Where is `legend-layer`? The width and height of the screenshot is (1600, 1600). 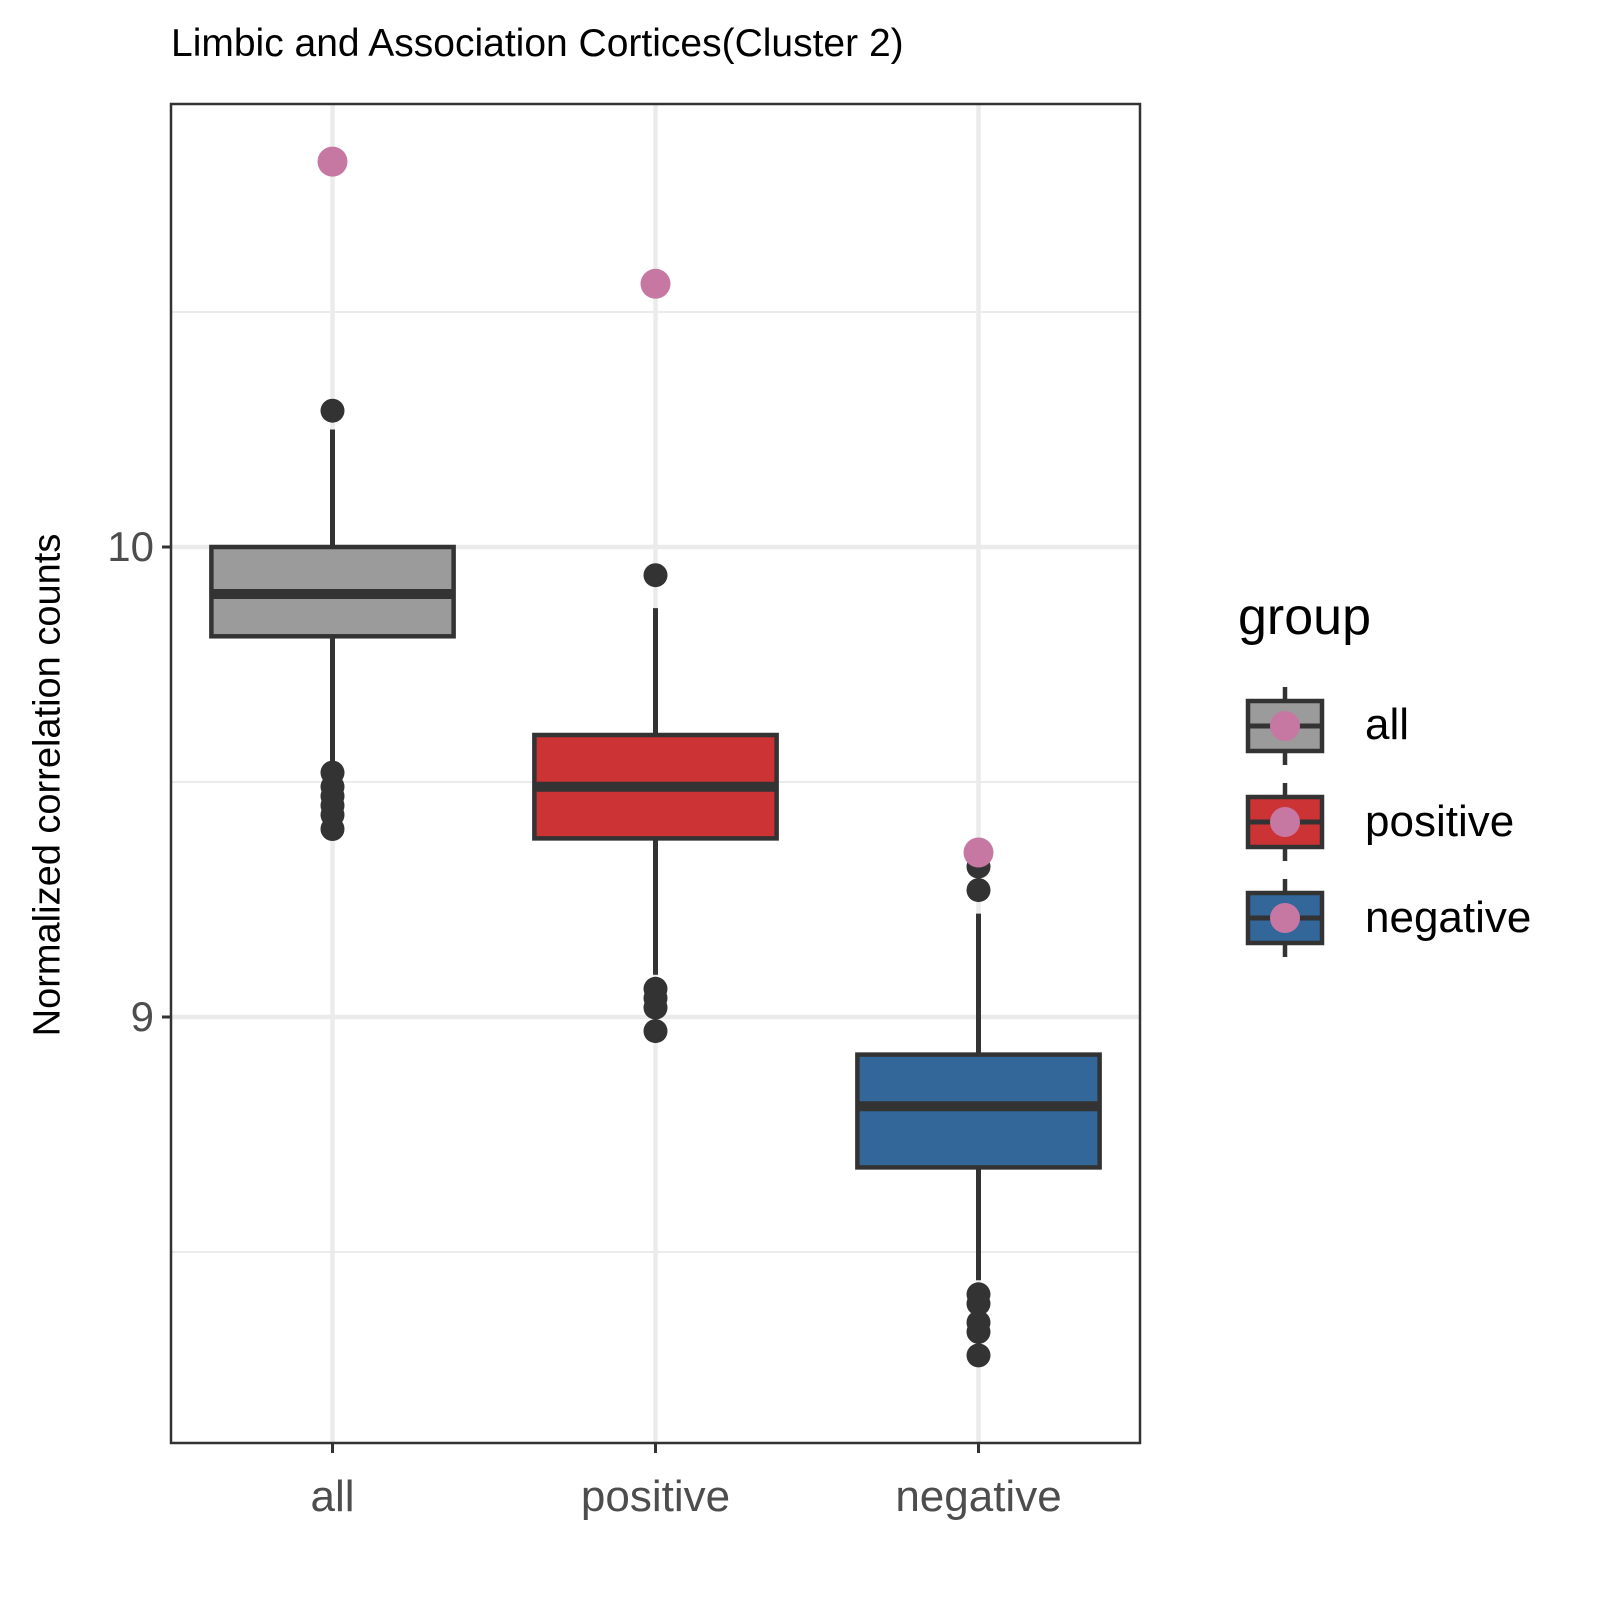 legend-layer is located at coordinates (1285, 822).